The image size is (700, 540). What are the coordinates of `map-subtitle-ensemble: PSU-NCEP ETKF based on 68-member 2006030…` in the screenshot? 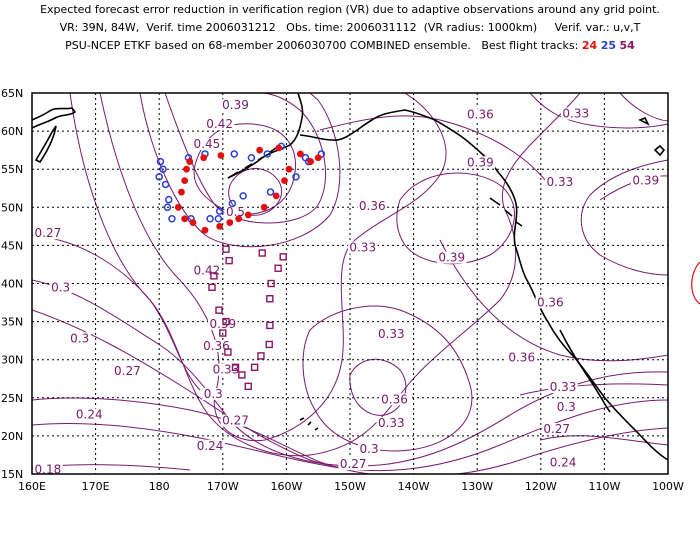 It's located at (350, 46).